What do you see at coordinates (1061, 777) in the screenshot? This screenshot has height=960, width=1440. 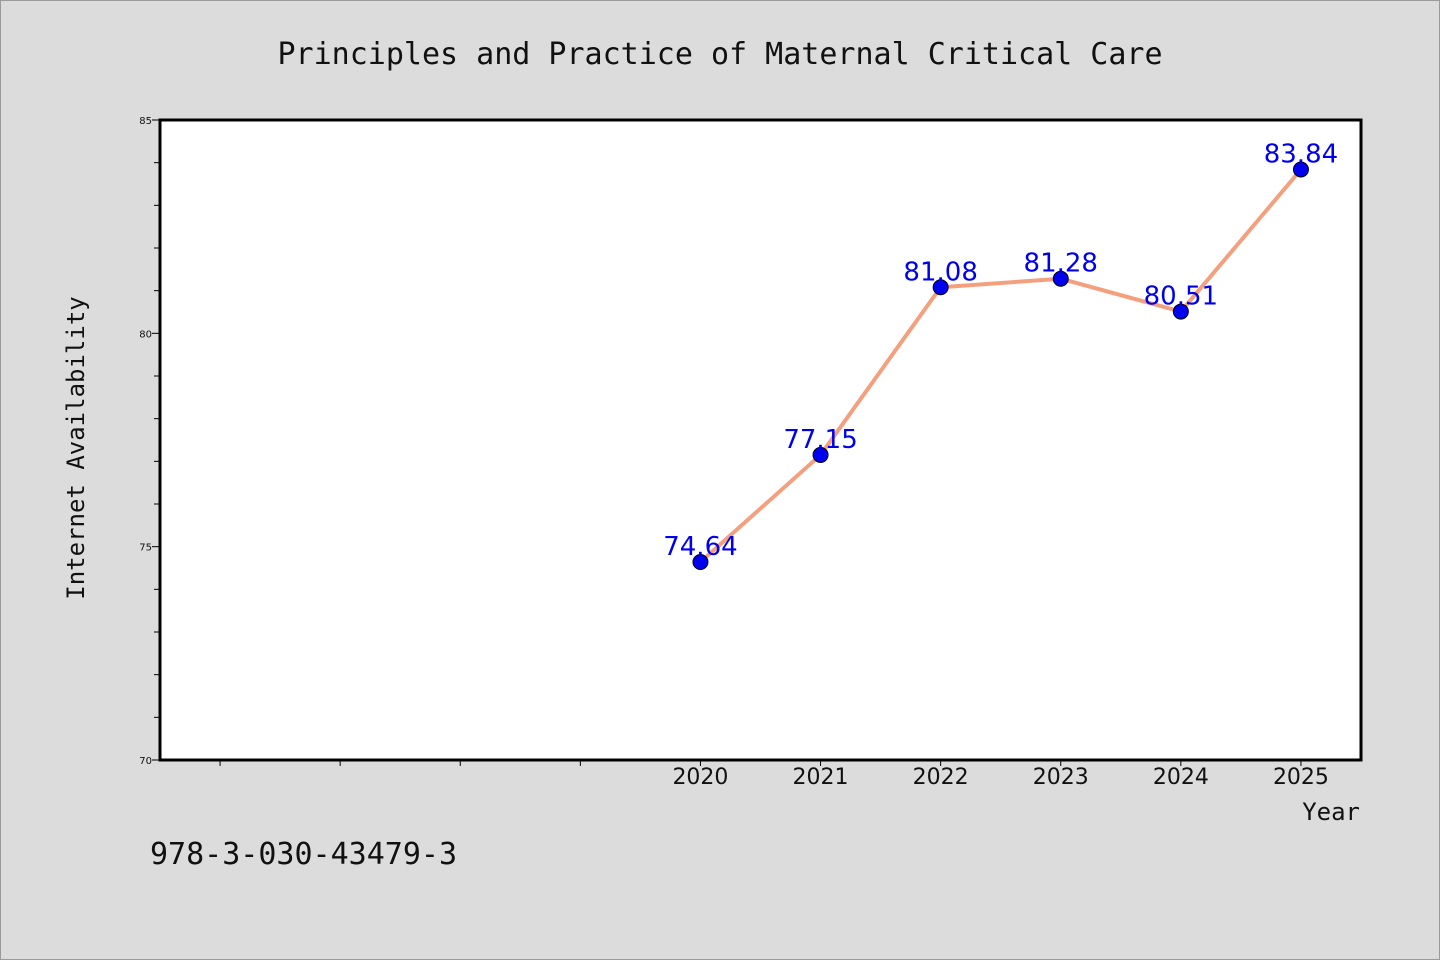 I see `x-tick-label: 2023` at bounding box center [1061, 777].